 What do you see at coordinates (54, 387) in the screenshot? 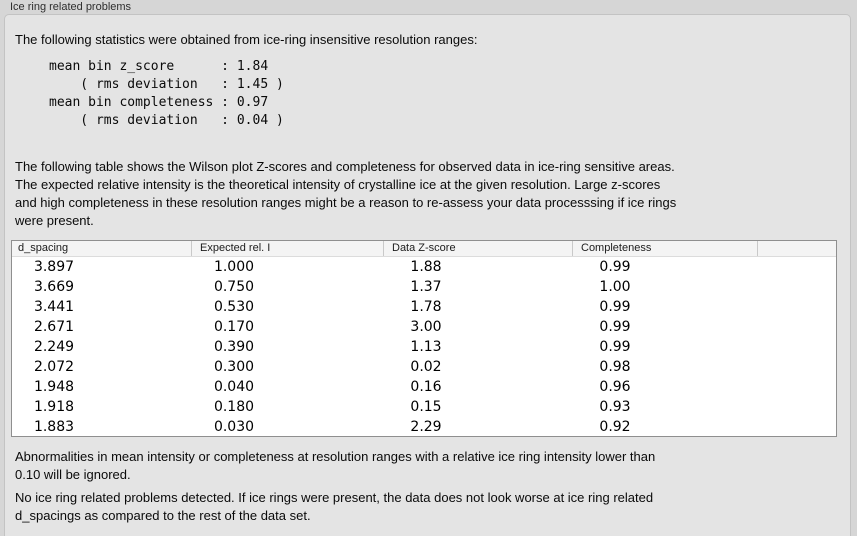
I see `table-cell: 1.948` at bounding box center [54, 387].